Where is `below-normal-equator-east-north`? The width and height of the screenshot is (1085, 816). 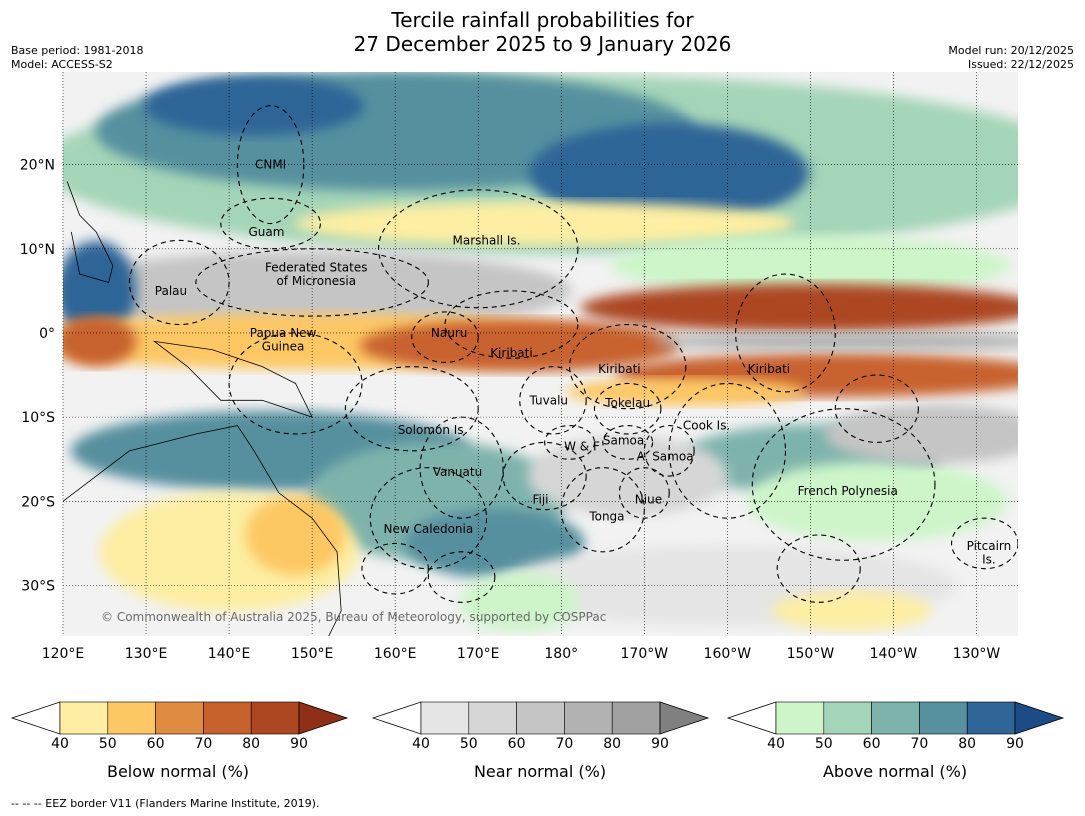
below-normal-equator-east-north is located at coordinates (799, 307).